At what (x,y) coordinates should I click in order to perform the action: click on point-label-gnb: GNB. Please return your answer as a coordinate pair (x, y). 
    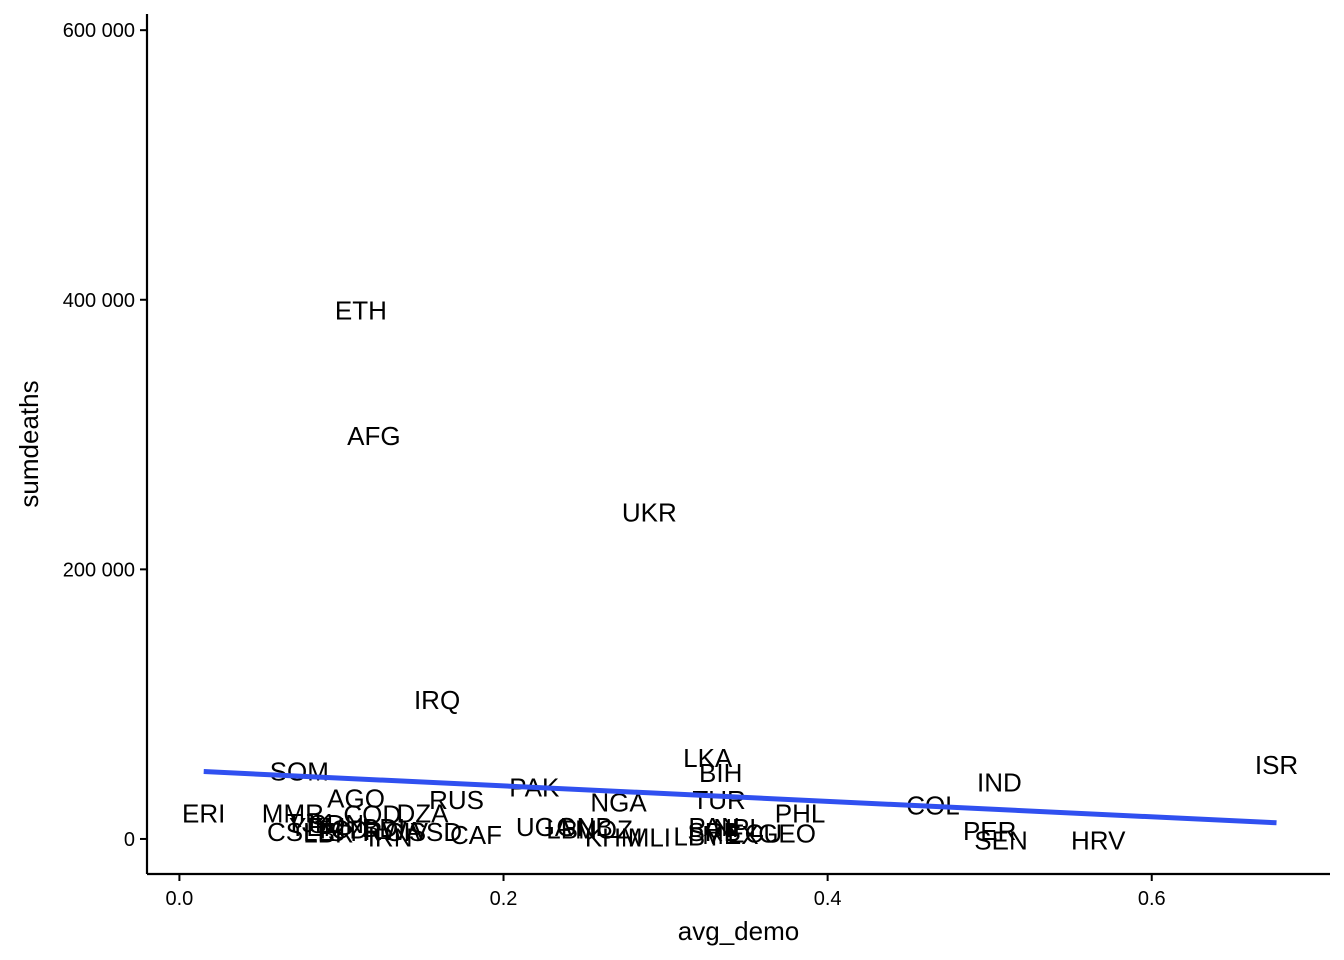
    Looking at the image, I should click on (584, 827).